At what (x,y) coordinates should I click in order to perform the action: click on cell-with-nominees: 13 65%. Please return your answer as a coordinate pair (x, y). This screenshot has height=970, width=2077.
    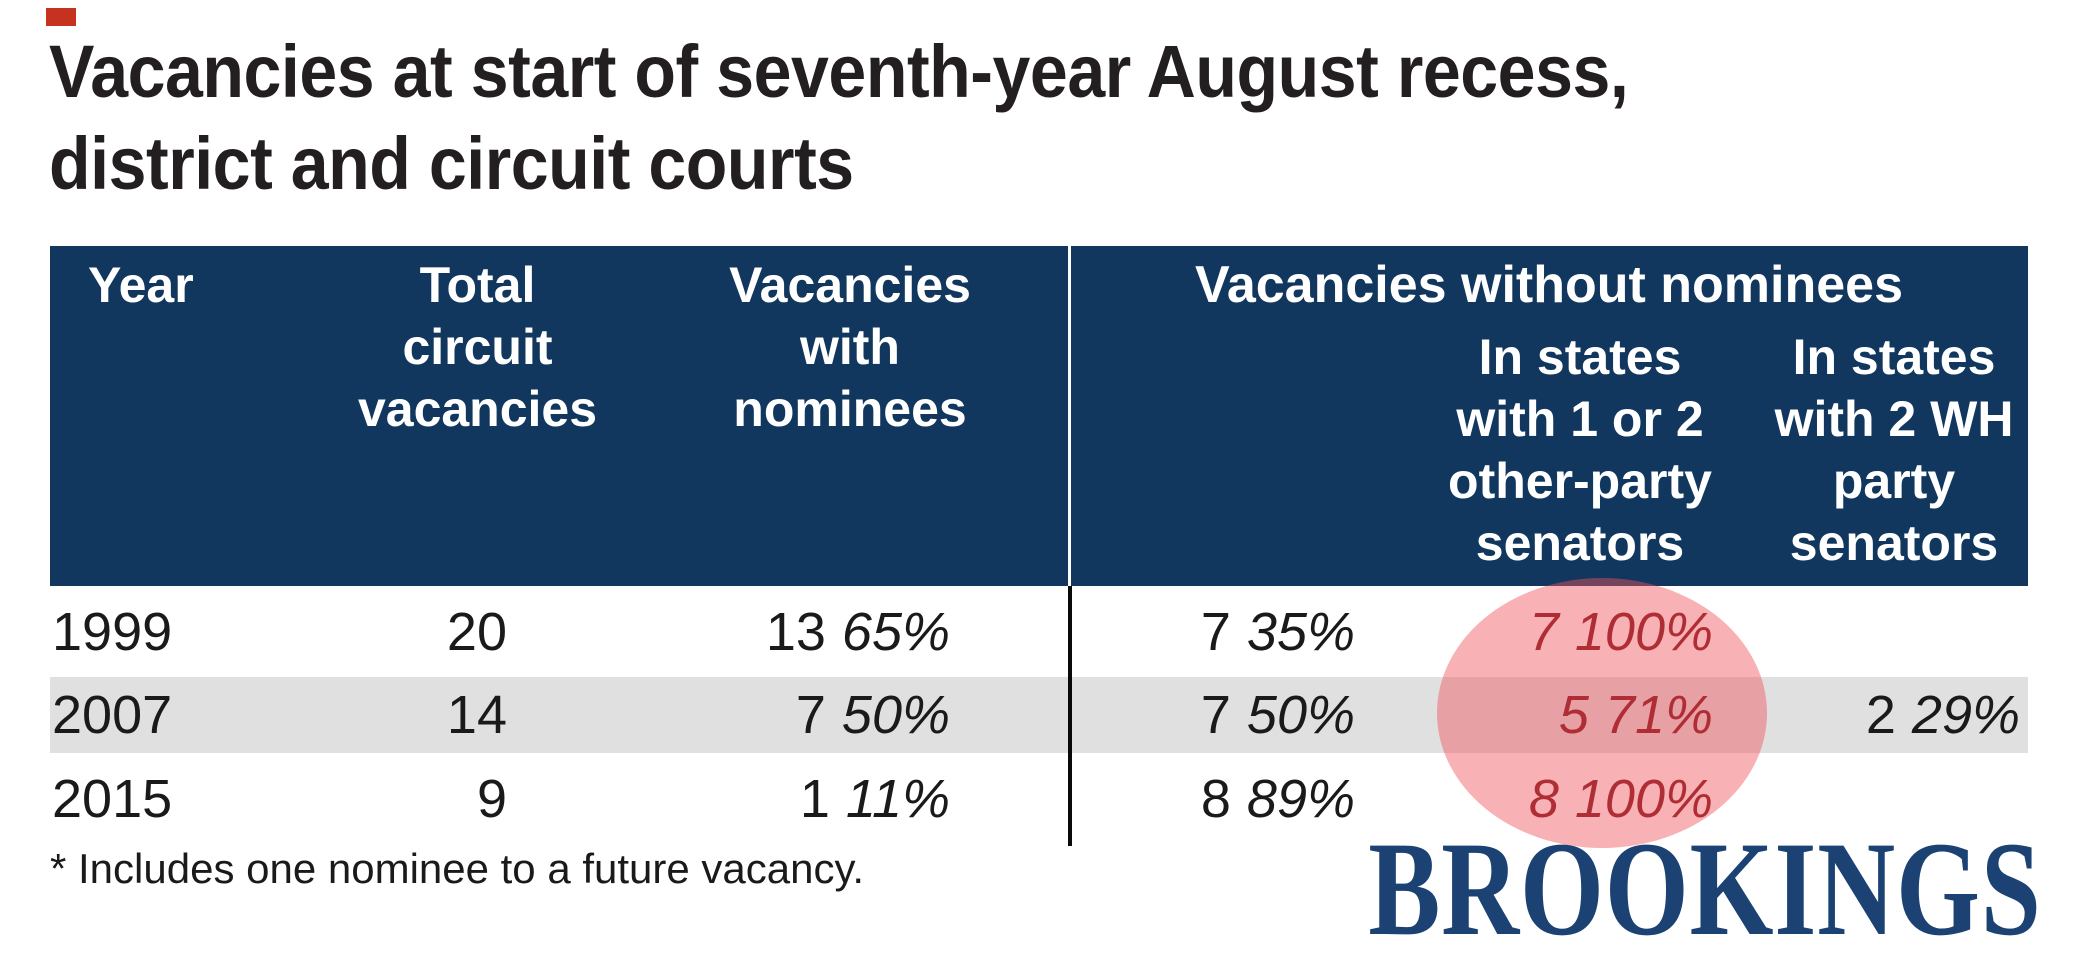
    Looking at the image, I should click on (857, 631).